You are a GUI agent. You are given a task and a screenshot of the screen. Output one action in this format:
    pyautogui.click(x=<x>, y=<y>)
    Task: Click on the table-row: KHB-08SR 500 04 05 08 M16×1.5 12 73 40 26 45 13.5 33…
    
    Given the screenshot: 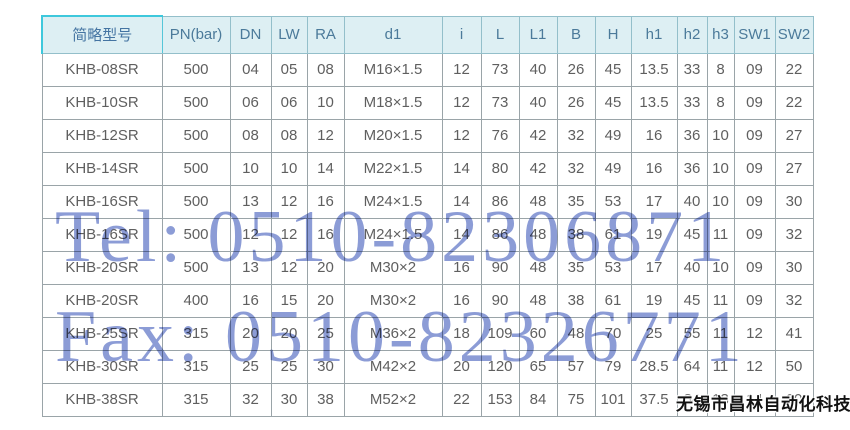 What is the action you would take?
    pyautogui.click(x=427, y=69)
    